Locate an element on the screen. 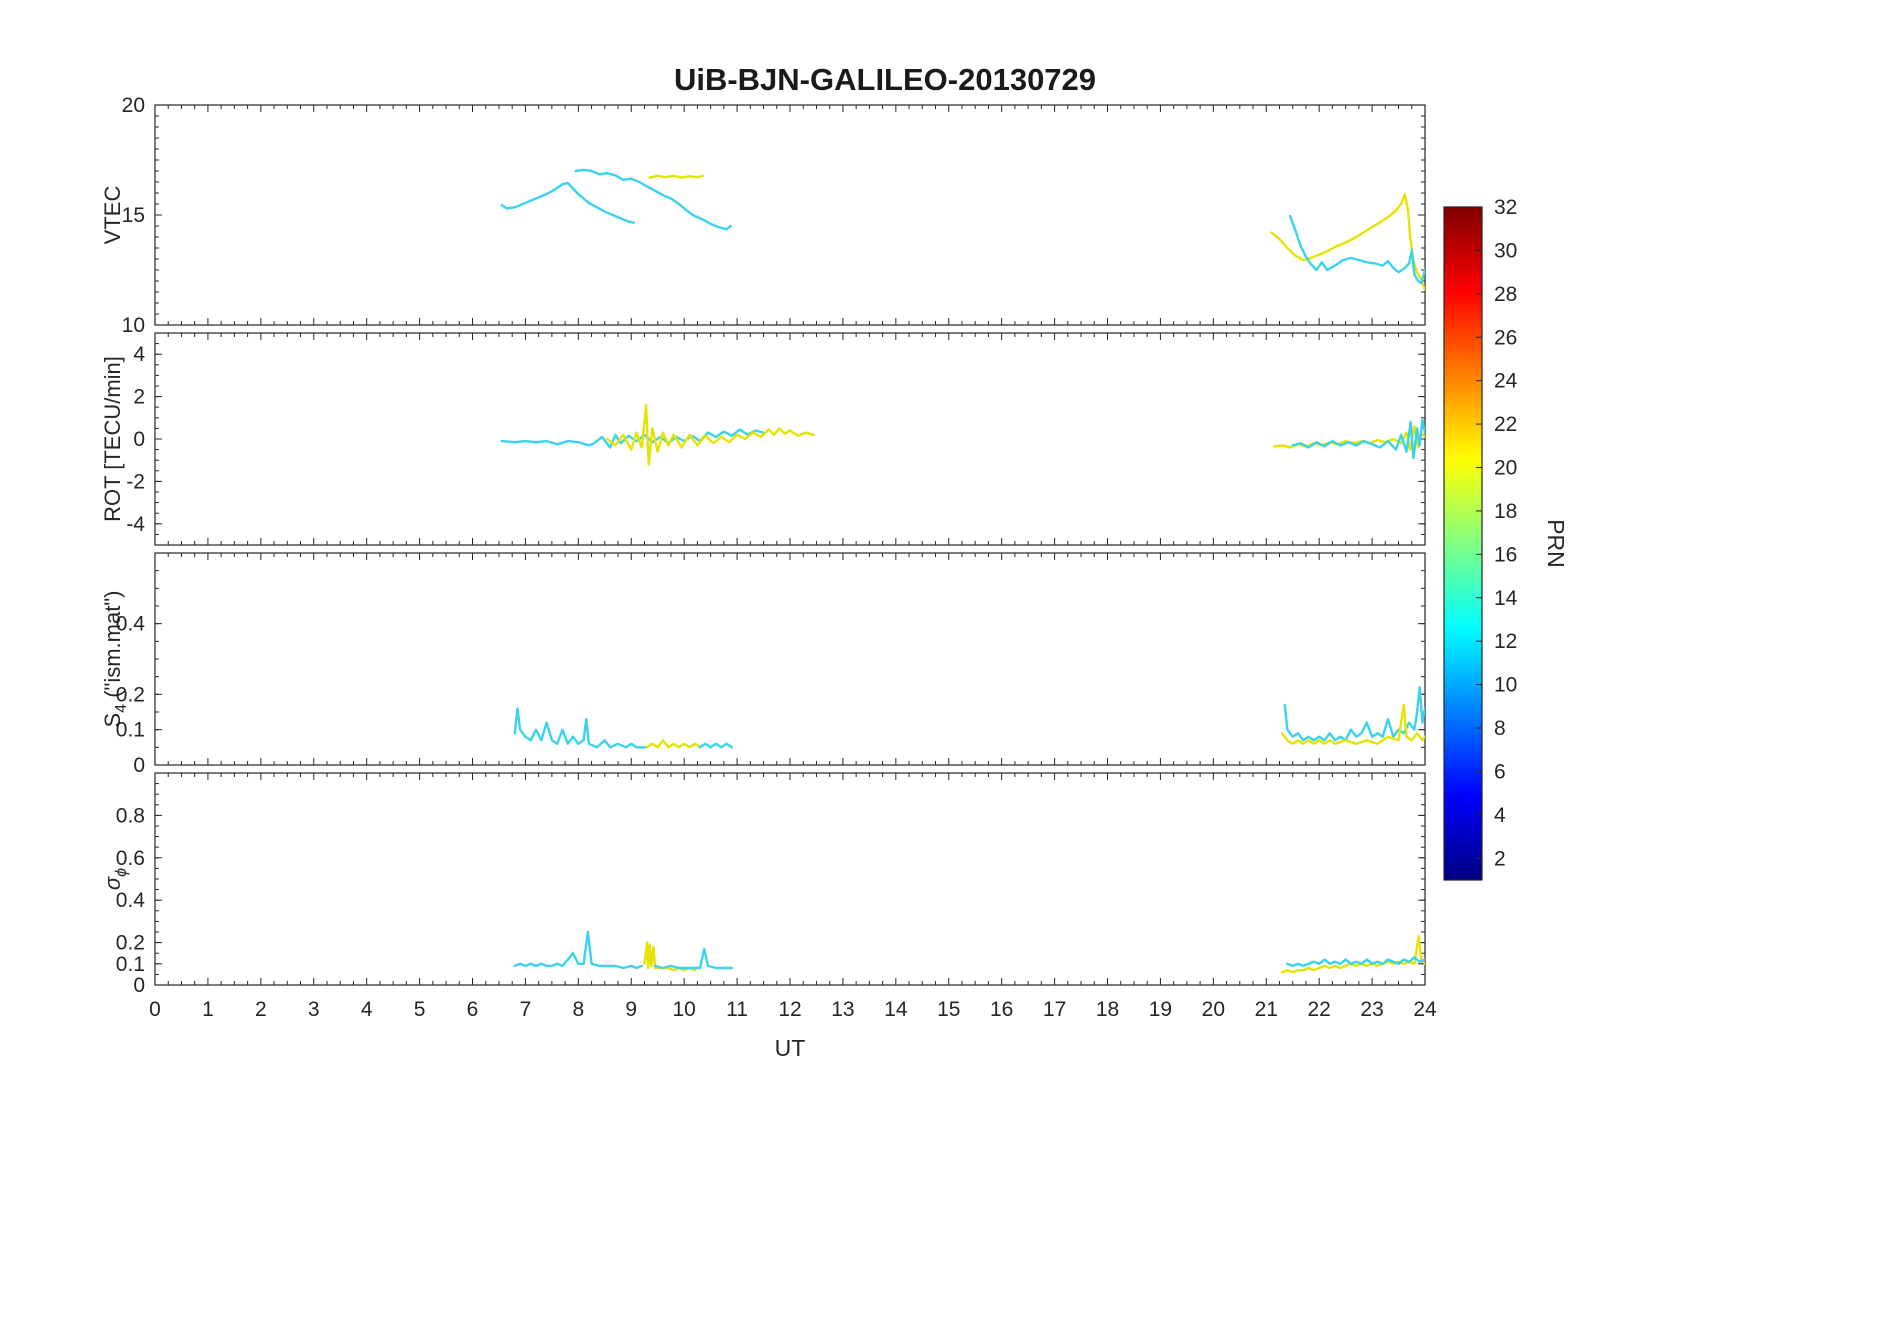 This screenshot has width=1902, height=1330. xtick-label: 16 is located at coordinates (1001, 1009).